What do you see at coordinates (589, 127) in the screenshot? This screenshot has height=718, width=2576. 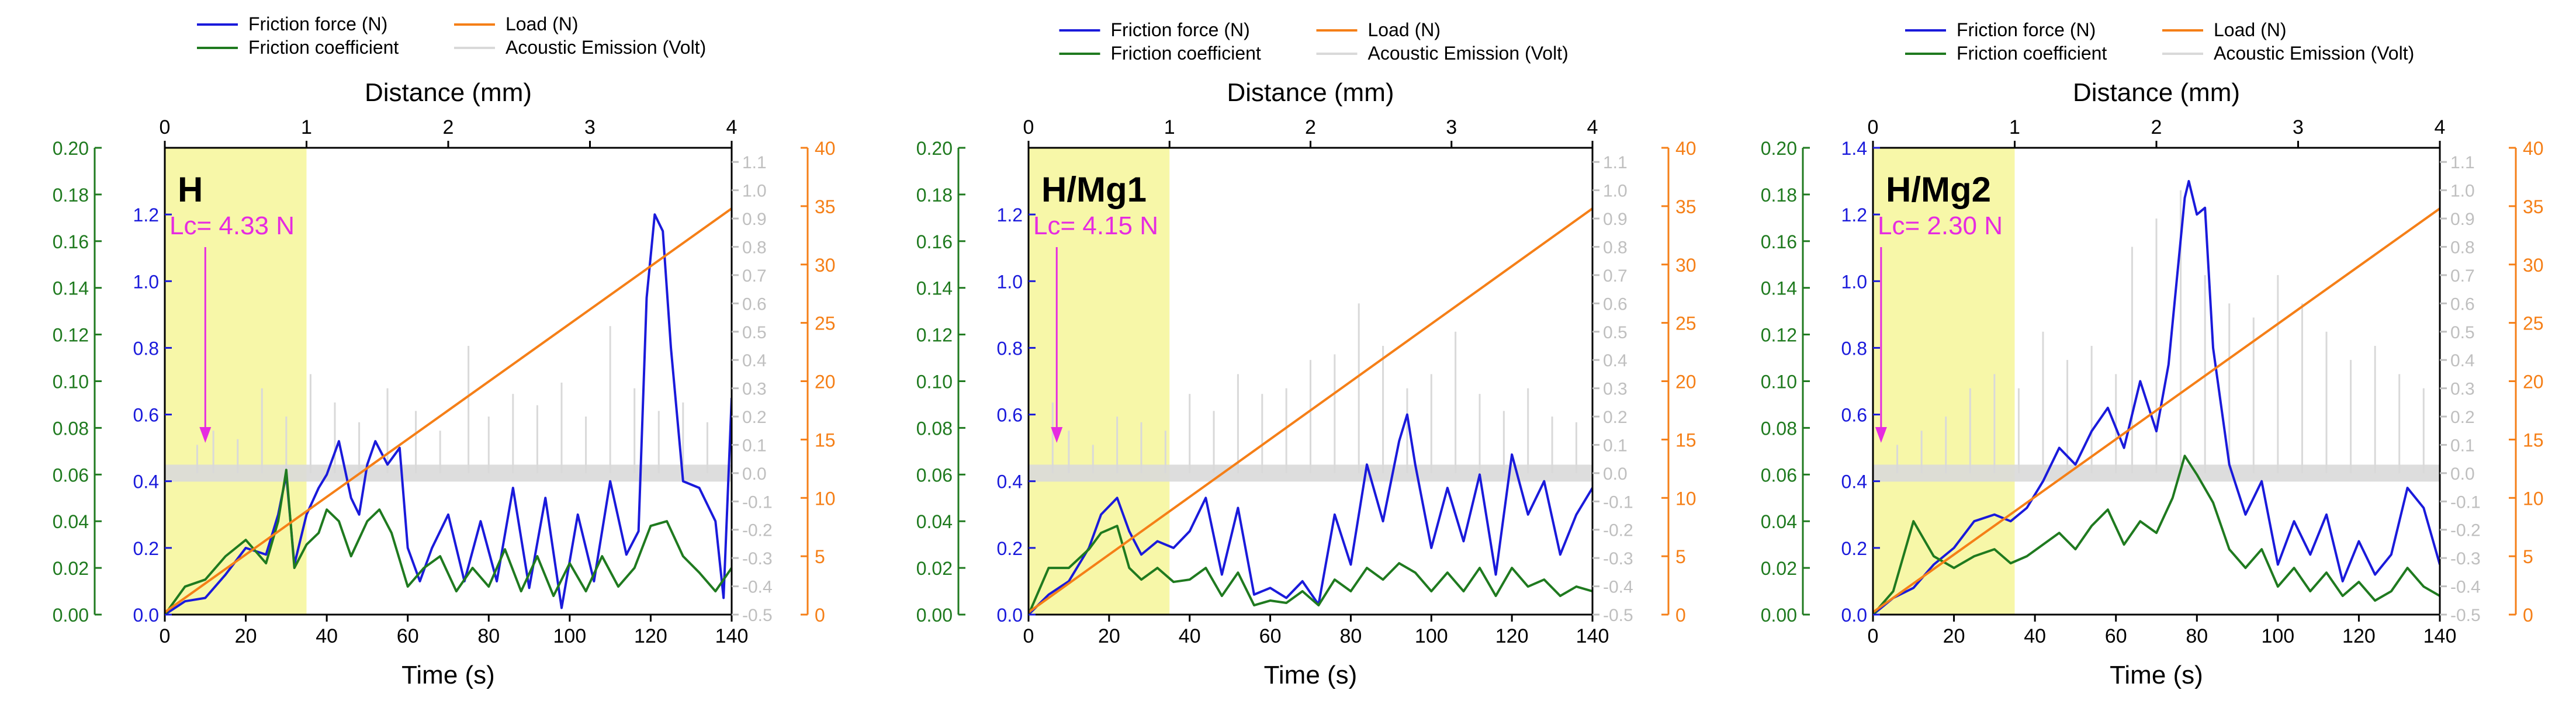 I see `distance-tick-label: 3` at bounding box center [589, 127].